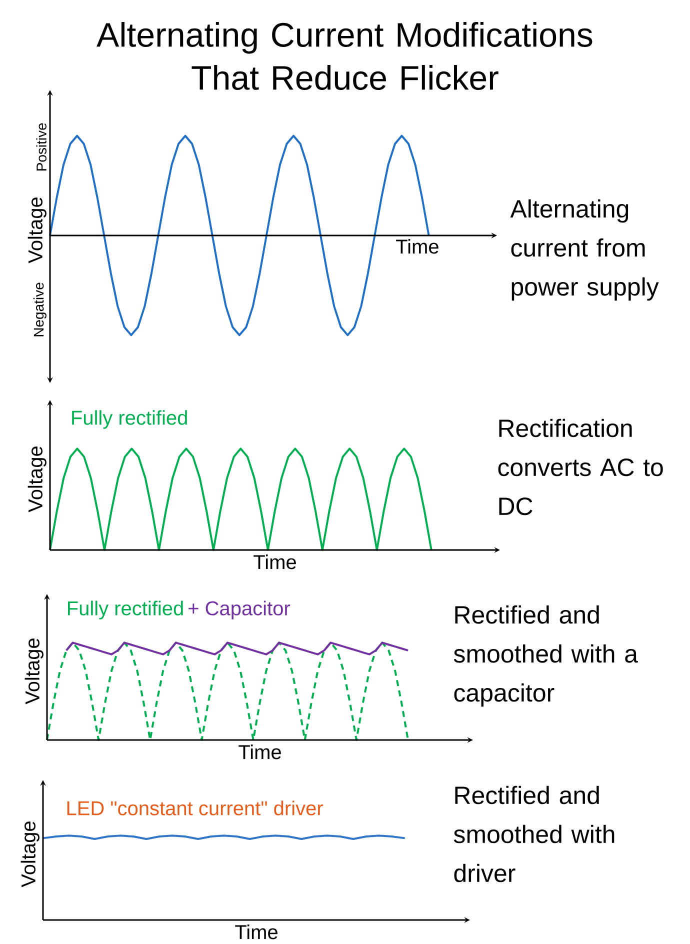 The image size is (690, 944). Describe the element at coordinates (534, 834) in the screenshot. I see `text: Rectified and smoothed with driver` at that location.